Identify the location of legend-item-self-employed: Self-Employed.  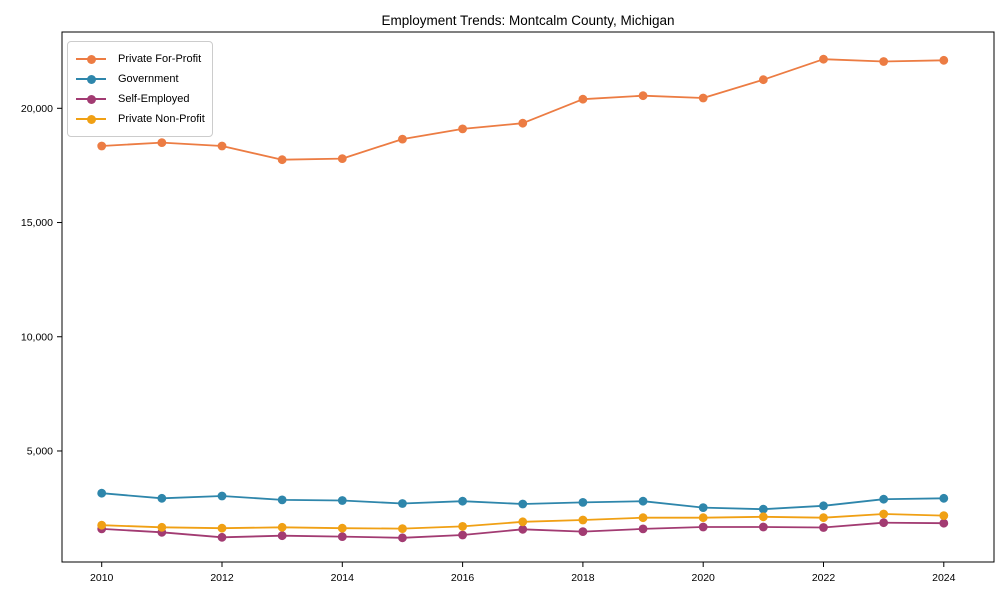
(140, 99).